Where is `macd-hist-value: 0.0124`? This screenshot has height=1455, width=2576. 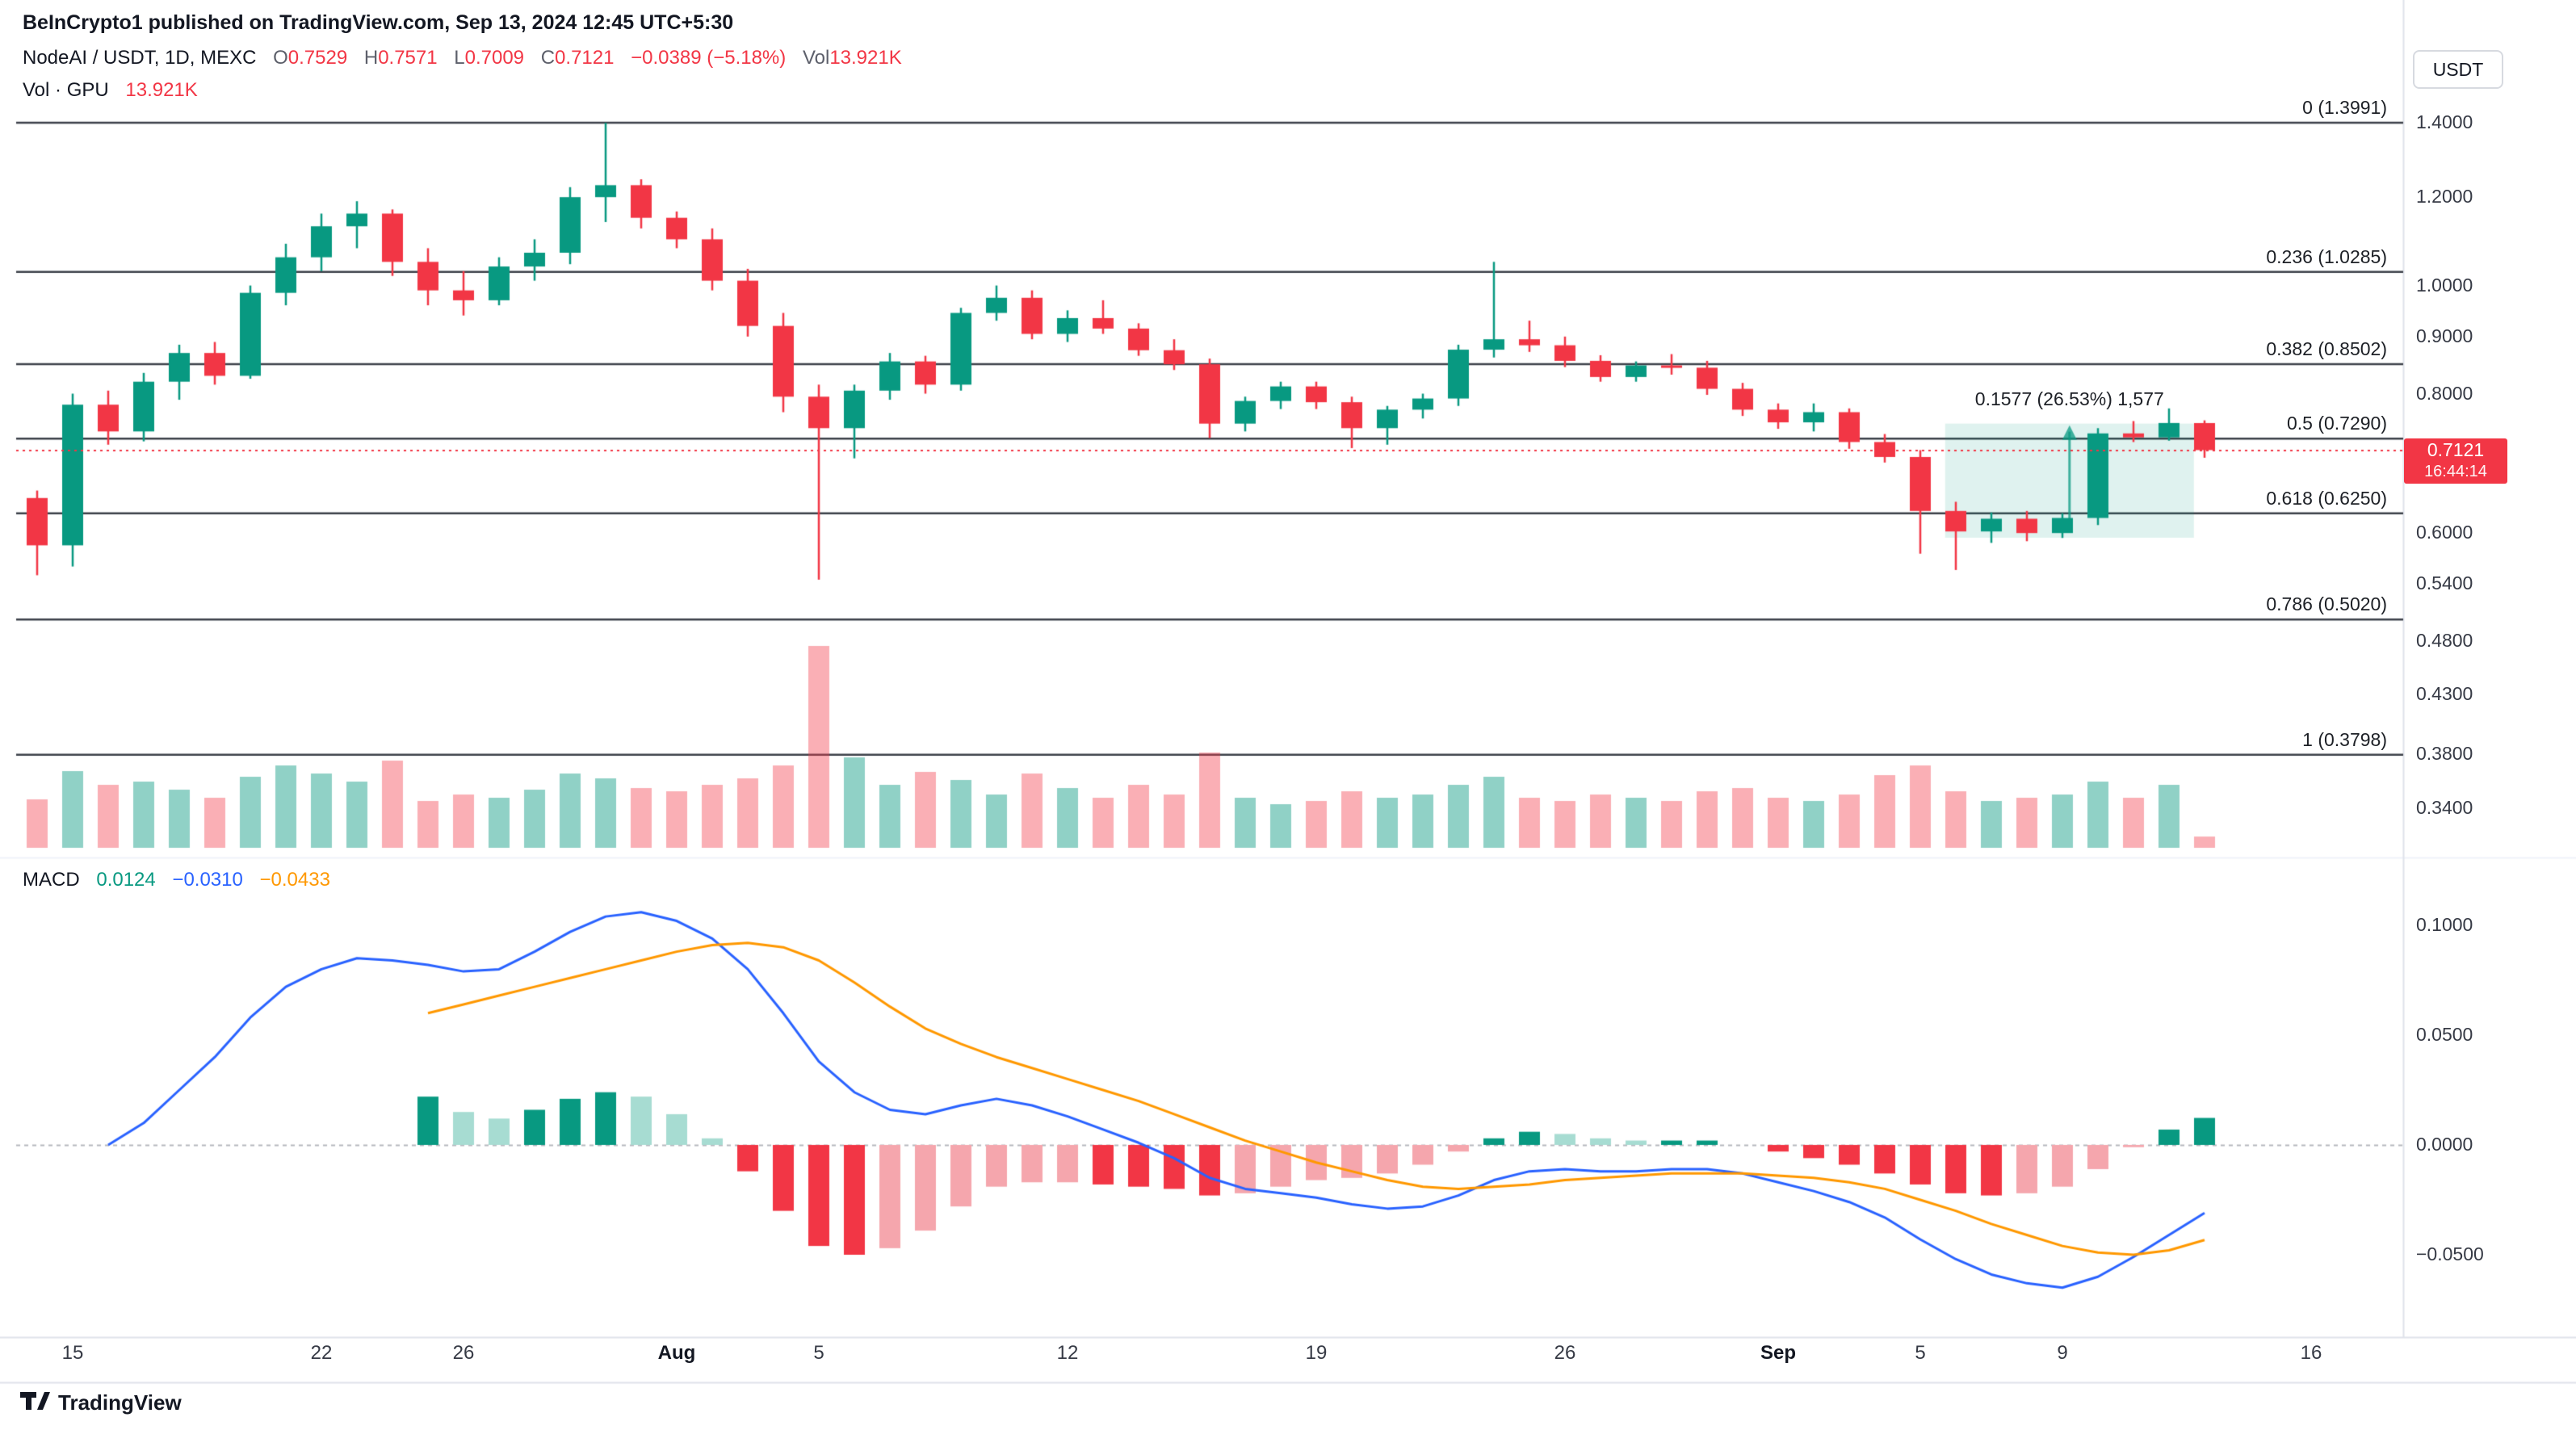 macd-hist-value: 0.0124 is located at coordinates (126, 880).